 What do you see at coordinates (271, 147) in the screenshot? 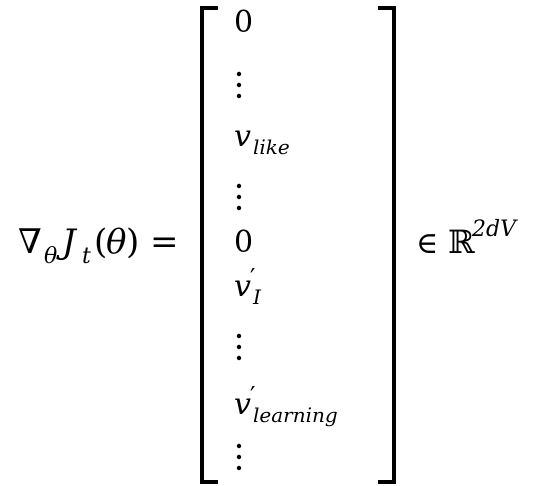
I see `entry-subscript: like` at bounding box center [271, 147].